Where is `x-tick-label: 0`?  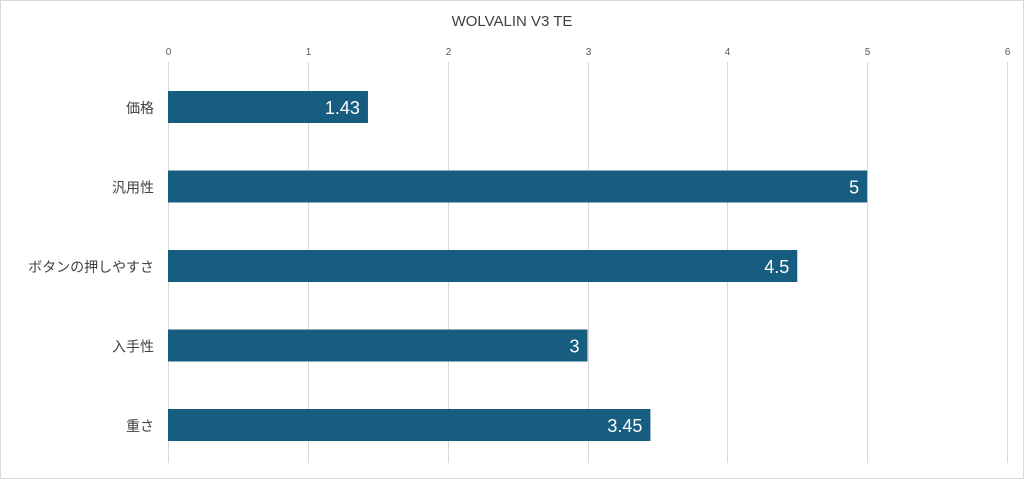
x-tick-label: 0 is located at coordinates (169, 52).